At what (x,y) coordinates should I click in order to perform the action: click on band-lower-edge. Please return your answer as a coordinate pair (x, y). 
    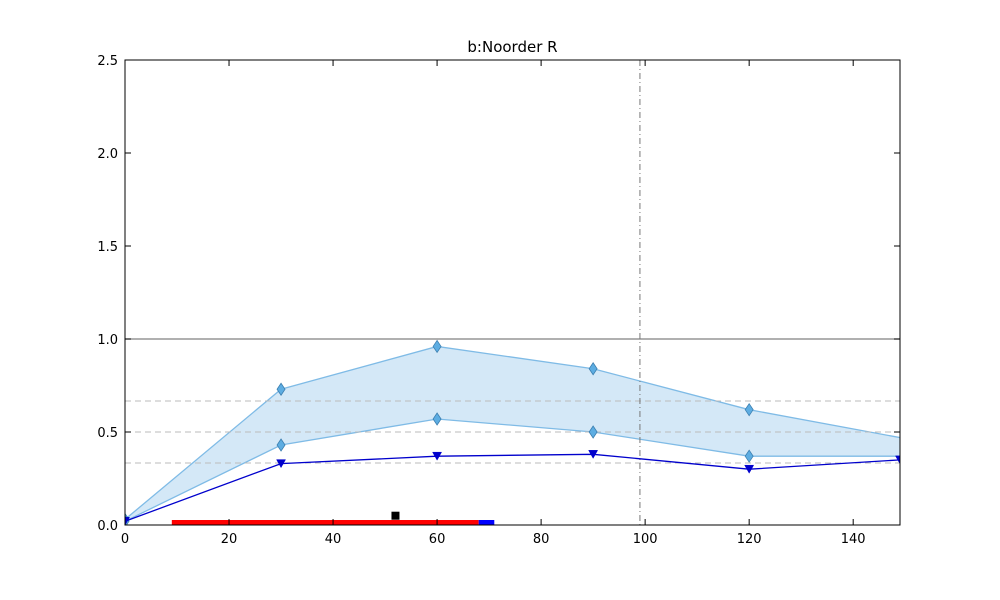
    Looking at the image, I should click on (512, 470).